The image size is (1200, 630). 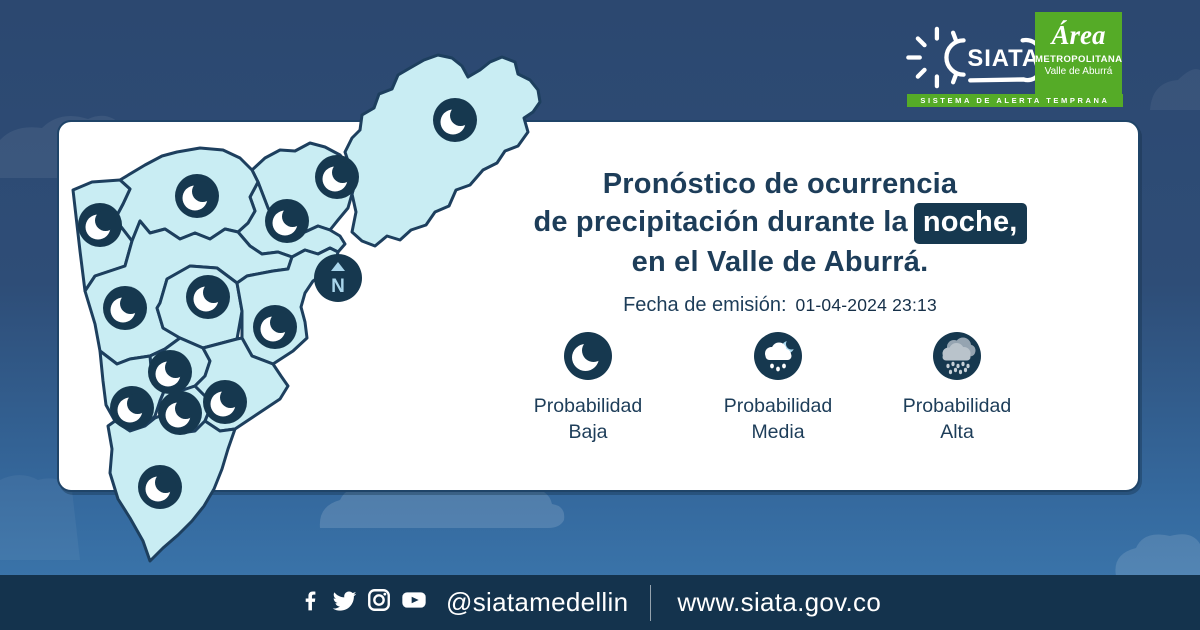 I want to click on svg-text: SIATA, so click(x=1003, y=58).